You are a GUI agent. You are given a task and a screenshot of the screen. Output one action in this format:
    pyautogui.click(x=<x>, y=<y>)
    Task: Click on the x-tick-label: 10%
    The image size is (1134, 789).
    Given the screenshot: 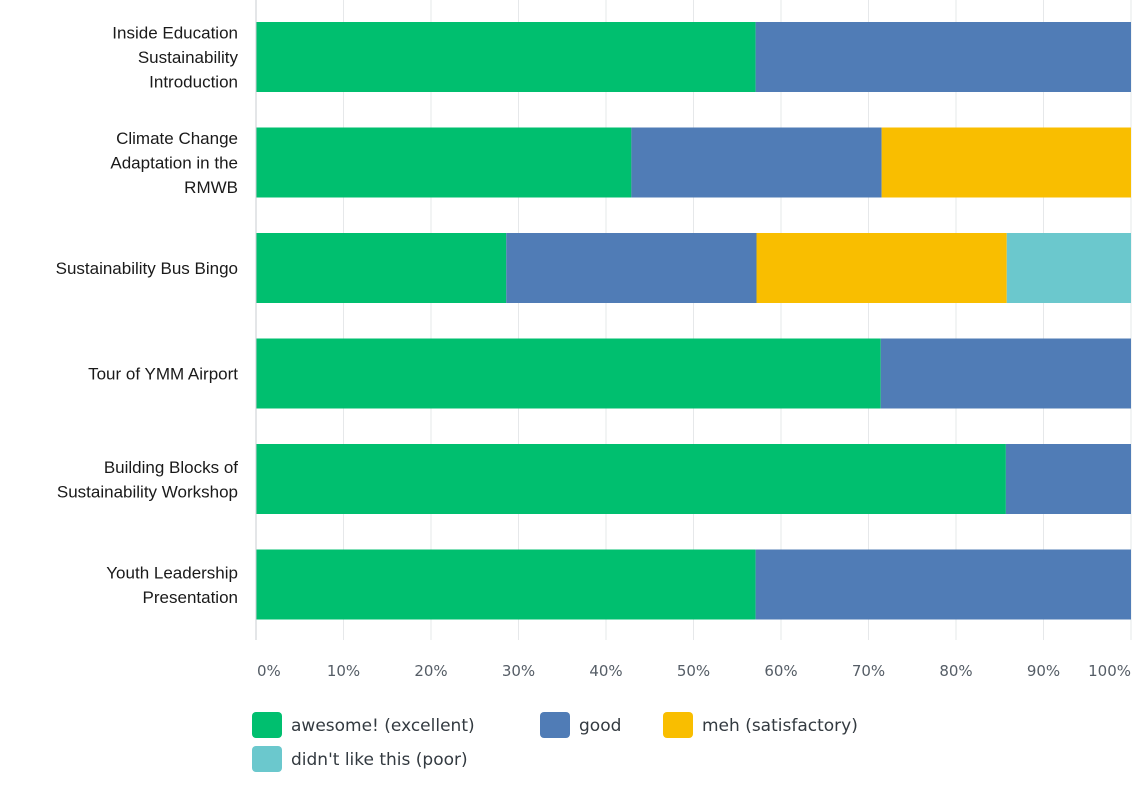 What is the action you would take?
    pyautogui.click(x=343, y=671)
    